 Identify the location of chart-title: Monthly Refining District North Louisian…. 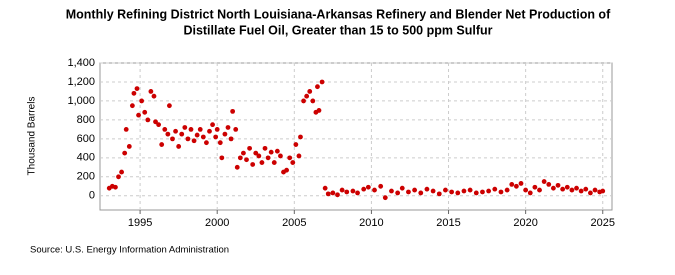
(338, 14).